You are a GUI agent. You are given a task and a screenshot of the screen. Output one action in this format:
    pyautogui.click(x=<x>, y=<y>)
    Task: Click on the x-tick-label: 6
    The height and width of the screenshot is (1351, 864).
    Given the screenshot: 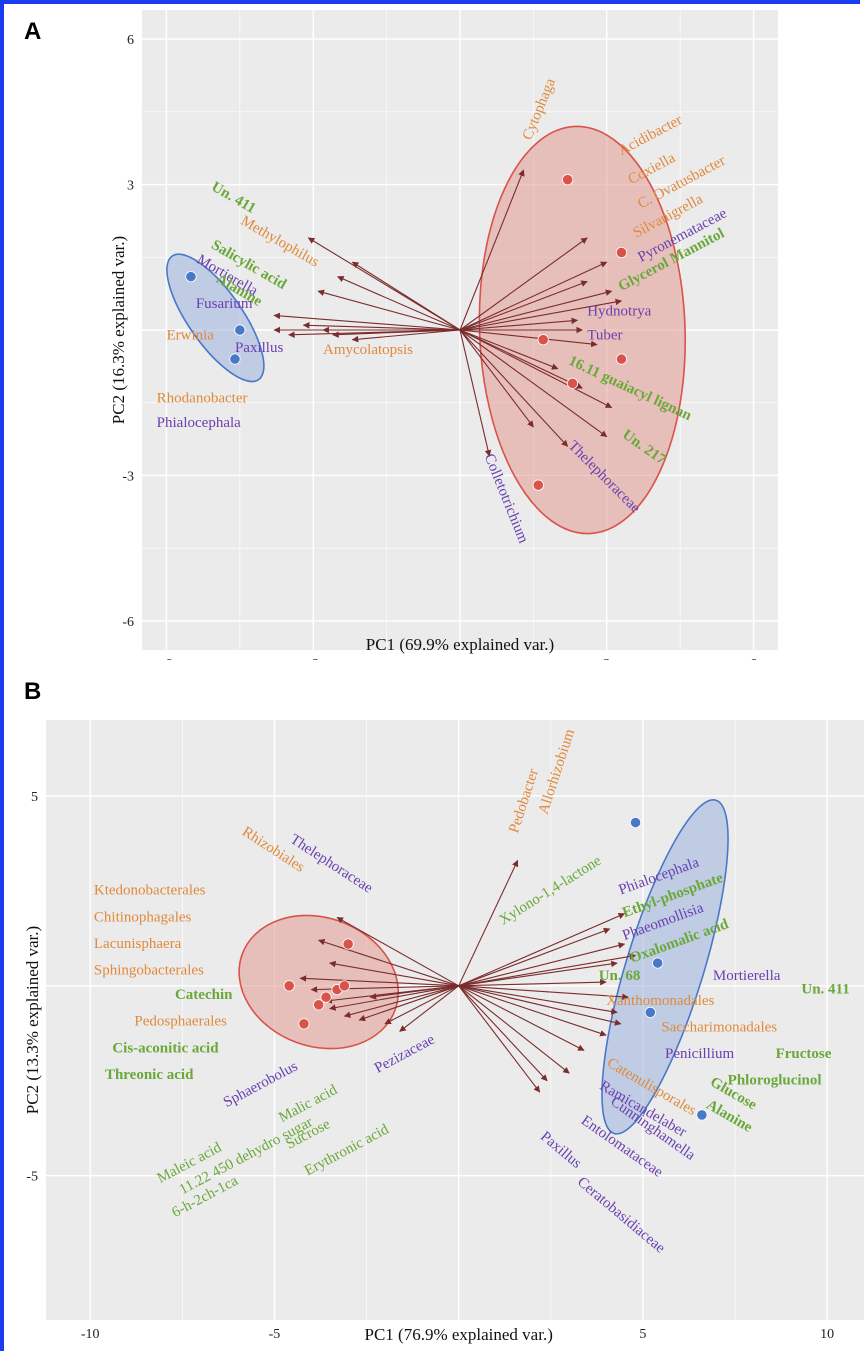 What is the action you would take?
    pyautogui.click(x=753, y=658)
    